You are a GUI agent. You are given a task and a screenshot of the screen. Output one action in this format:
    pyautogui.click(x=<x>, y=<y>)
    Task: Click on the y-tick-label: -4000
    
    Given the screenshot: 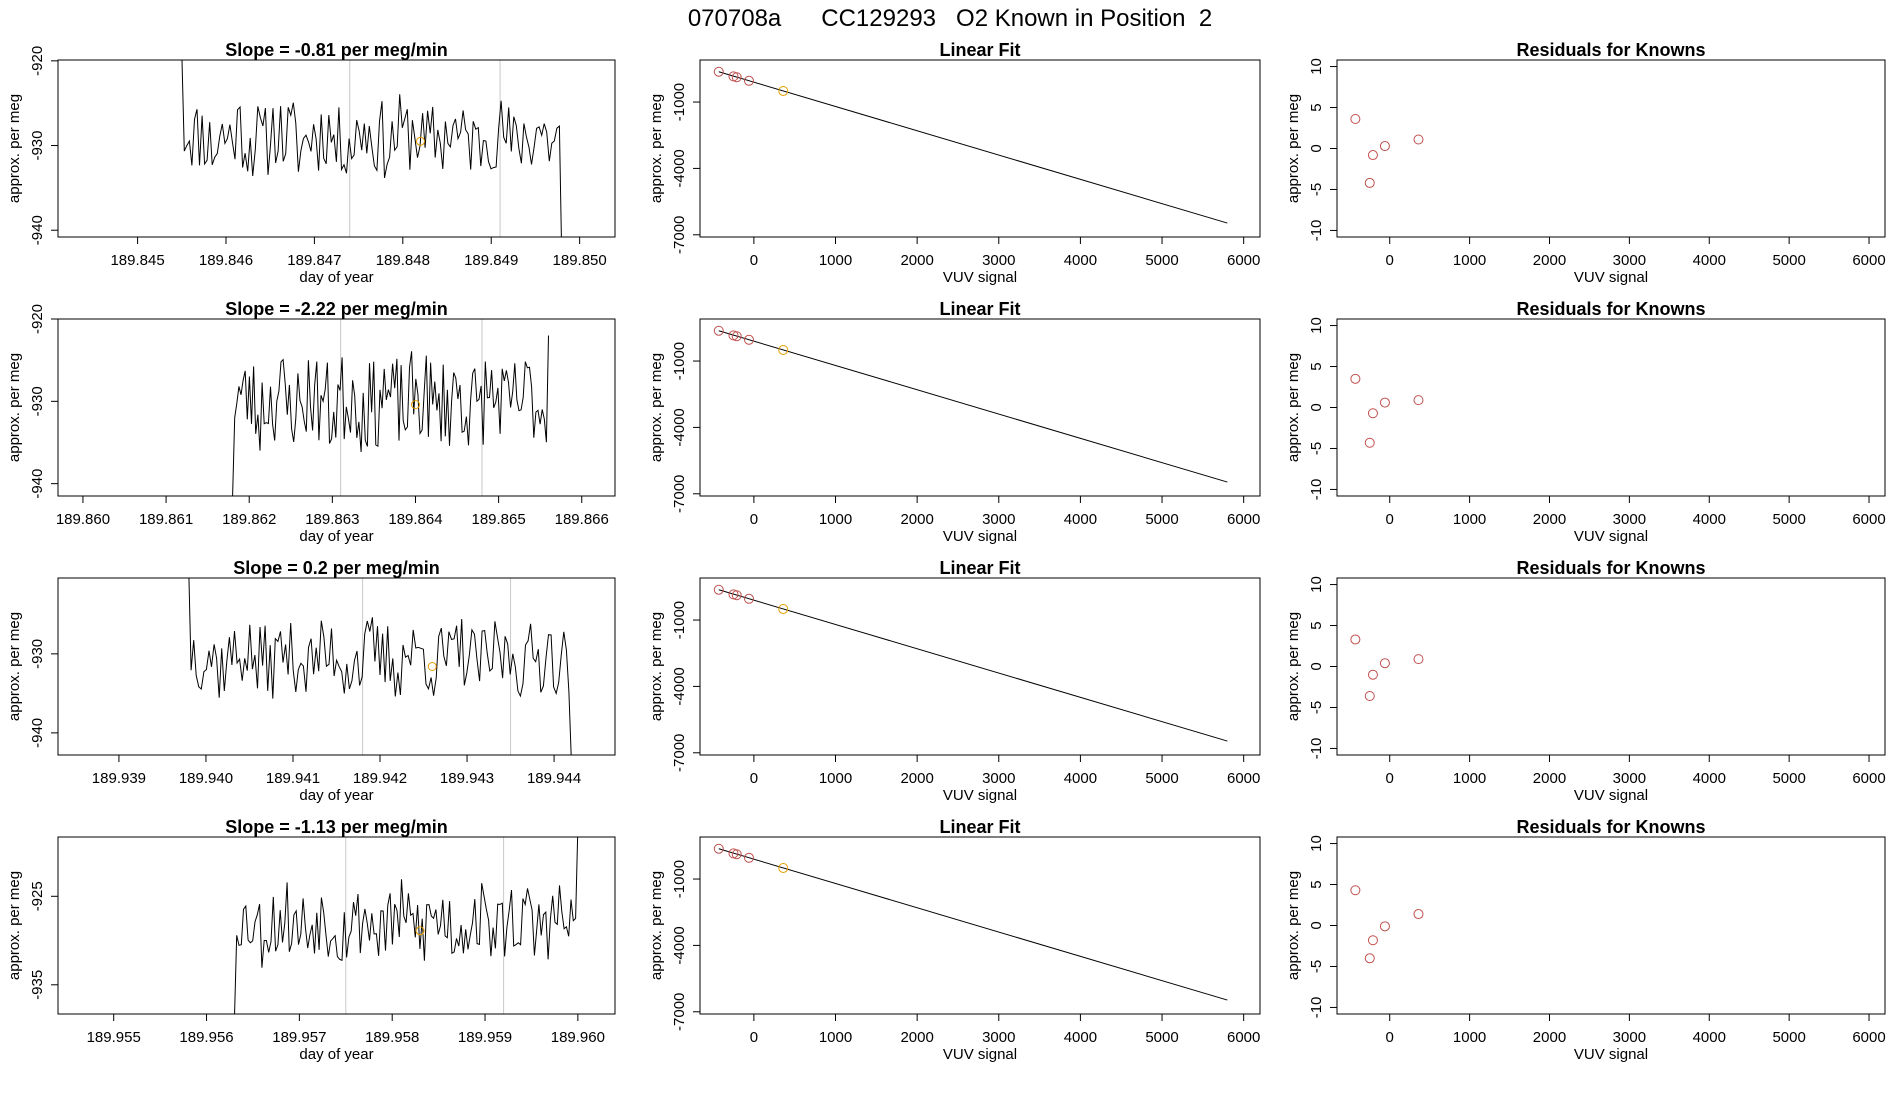 What is the action you would take?
    pyautogui.click(x=679, y=427)
    